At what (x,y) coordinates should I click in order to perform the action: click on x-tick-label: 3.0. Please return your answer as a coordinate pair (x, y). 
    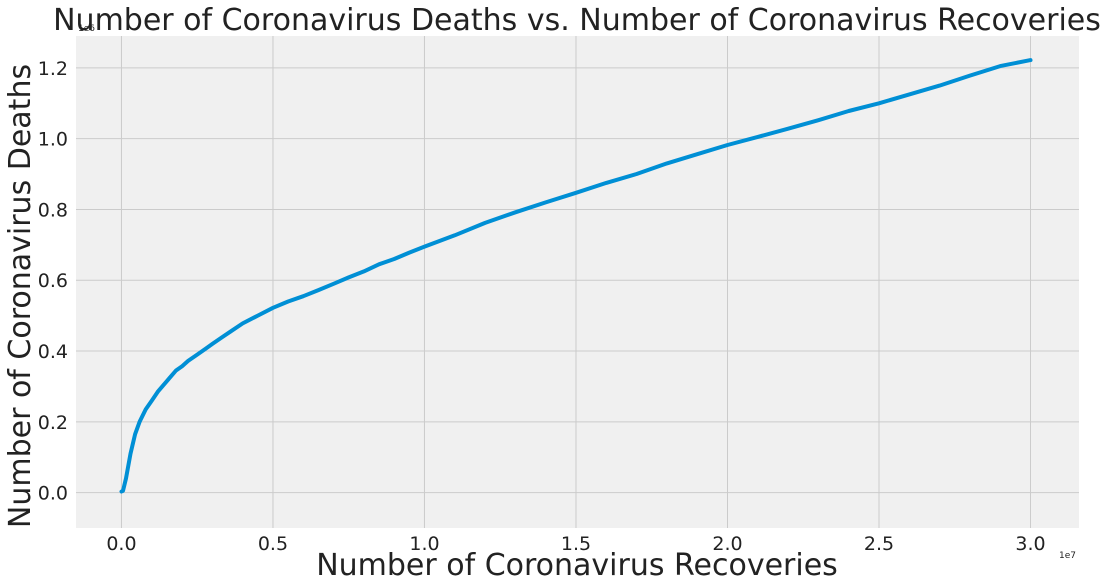
    Looking at the image, I should click on (1030, 544).